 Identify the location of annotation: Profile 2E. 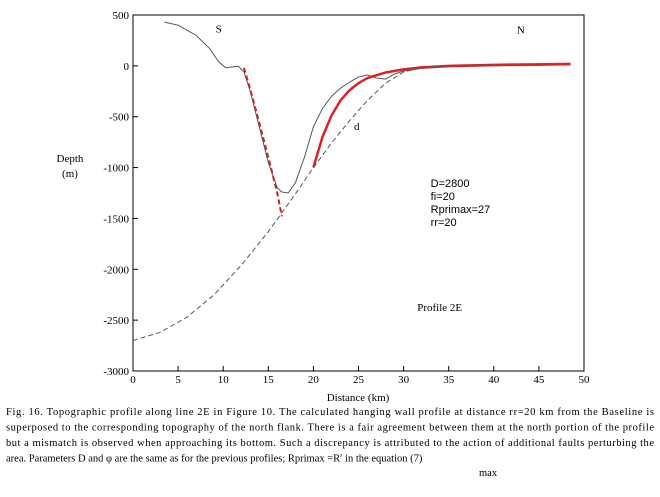
(439, 308).